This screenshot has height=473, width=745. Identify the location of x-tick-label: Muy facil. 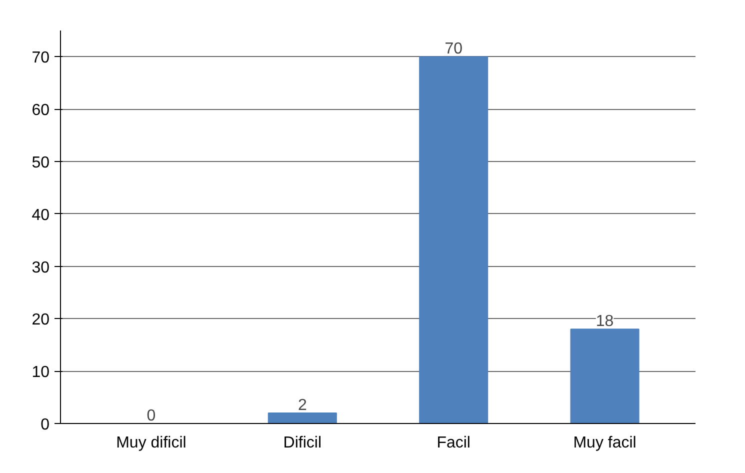
(604, 443).